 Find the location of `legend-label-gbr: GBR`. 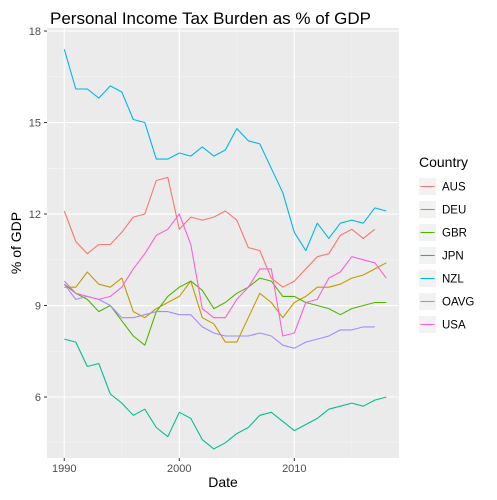

legend-label-gbr: GBR is located at coordinates (454, 234).